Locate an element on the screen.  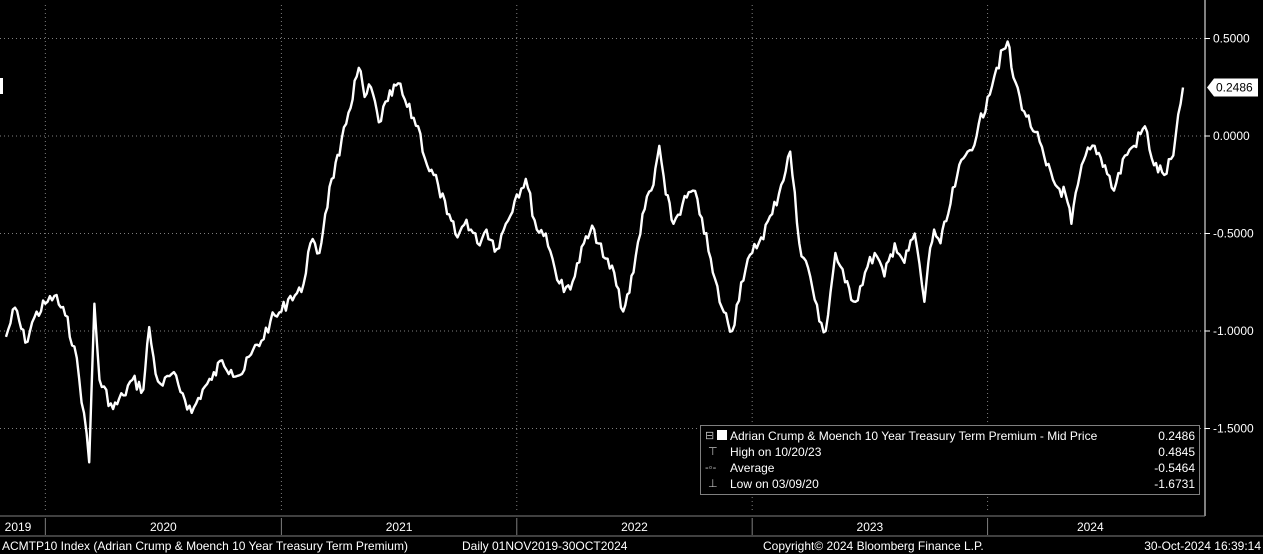
legend-low-row: ⊥ Low on 03/09/20 -1.6731 is located at coordinates (950, 484).